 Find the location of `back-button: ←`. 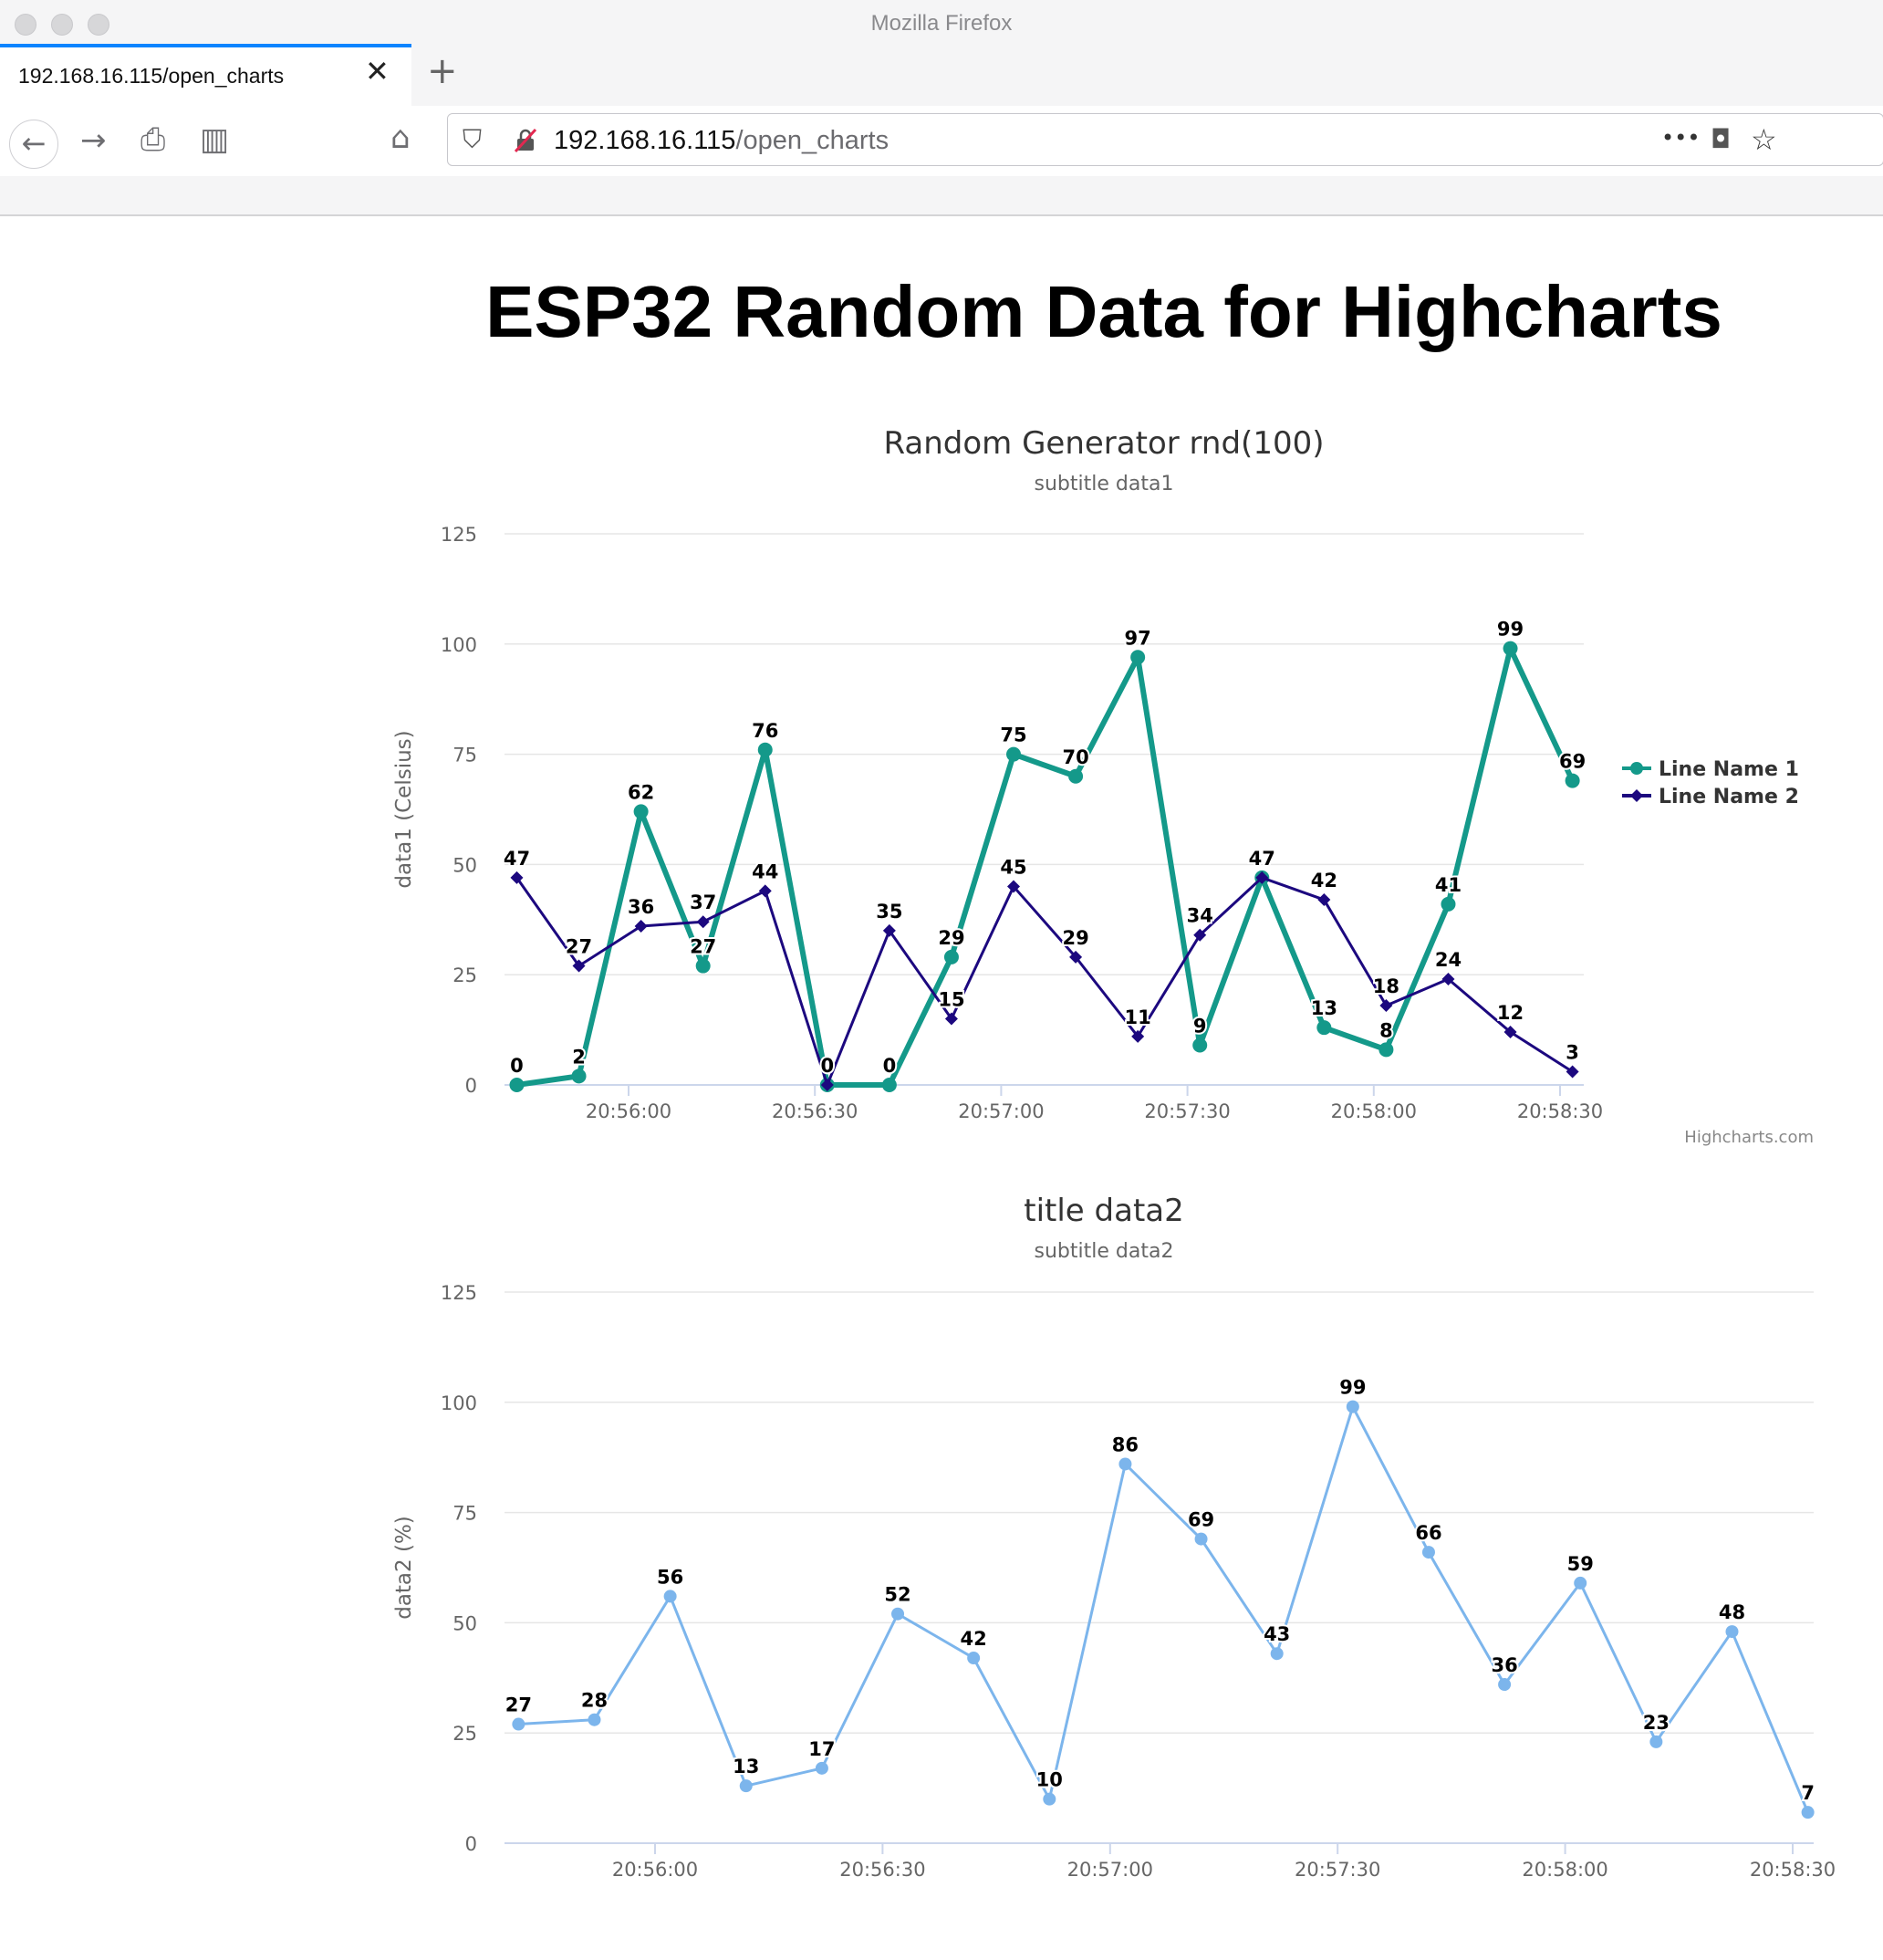

back-button: ← is located at coordinates (33, 144).